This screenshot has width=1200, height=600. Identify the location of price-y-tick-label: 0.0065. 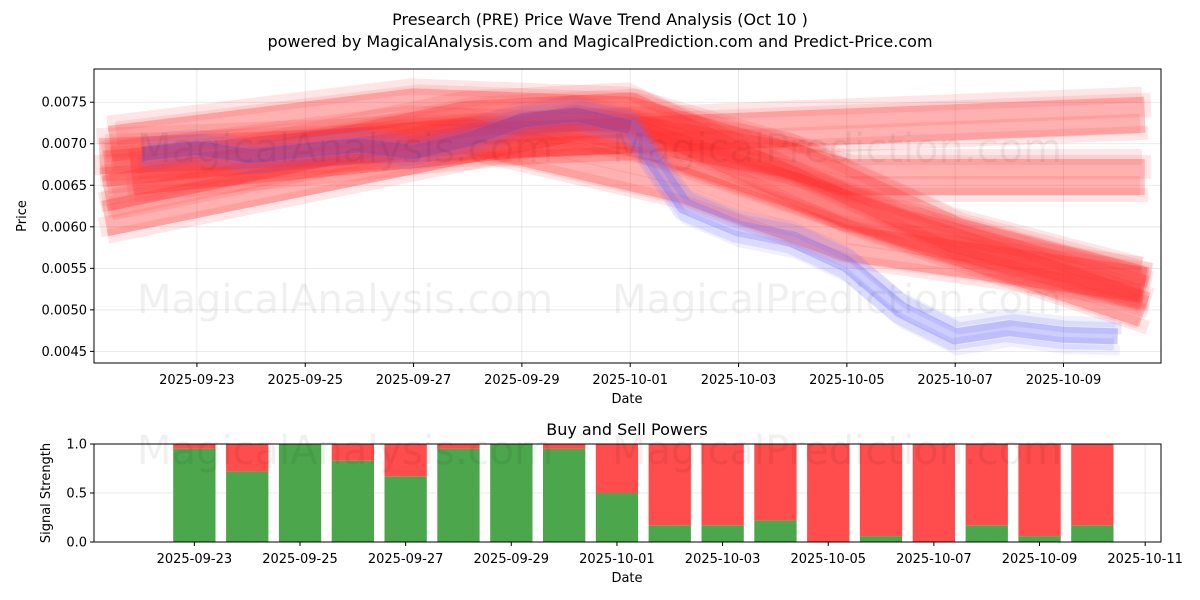
(65, 186).